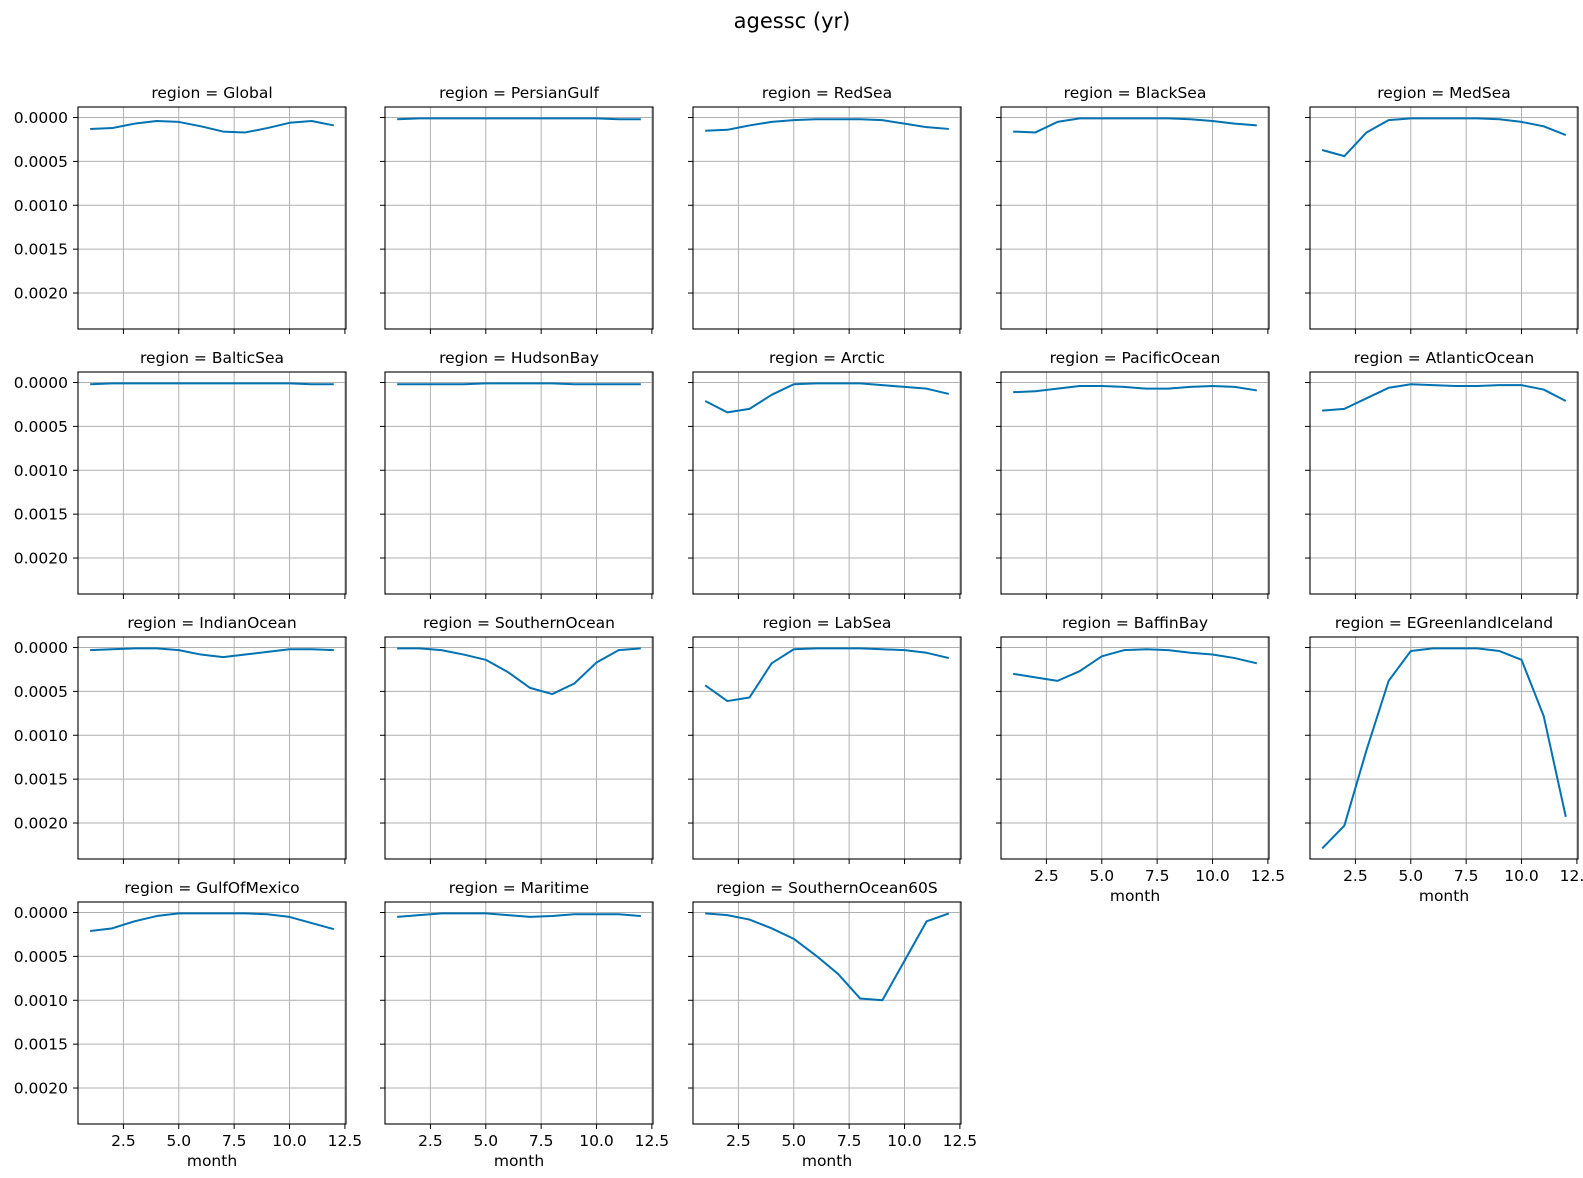  Describe the element at coordinates (1135, 389) in the screenshot. I see `series-line-PacificOcean` at that location.